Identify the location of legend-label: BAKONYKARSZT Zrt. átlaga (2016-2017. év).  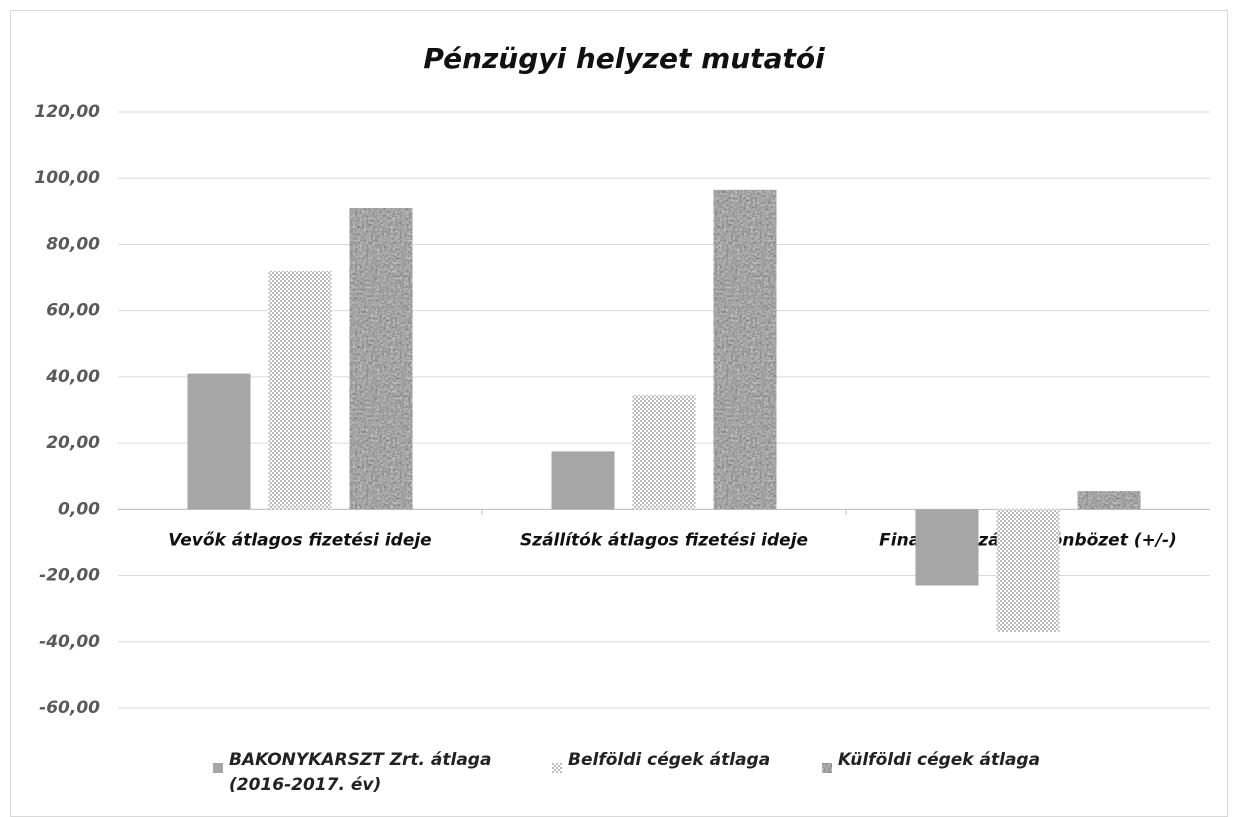
(360, 772).